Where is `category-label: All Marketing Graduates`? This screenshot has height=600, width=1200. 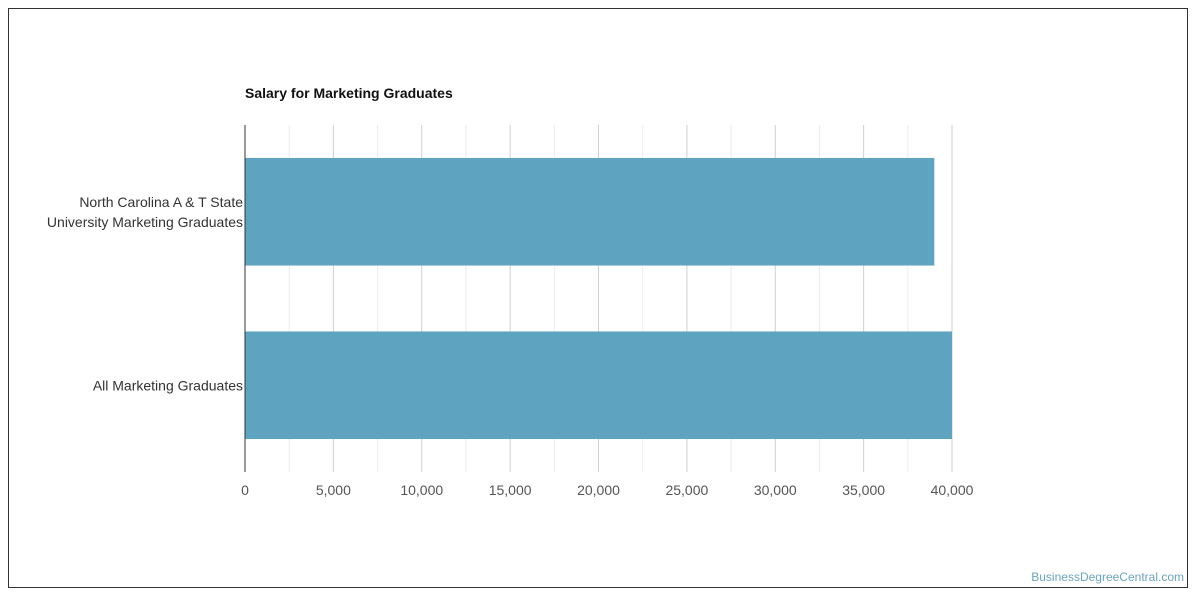
category-label: All Marketing Graduates is located at coordinates (168, 385).